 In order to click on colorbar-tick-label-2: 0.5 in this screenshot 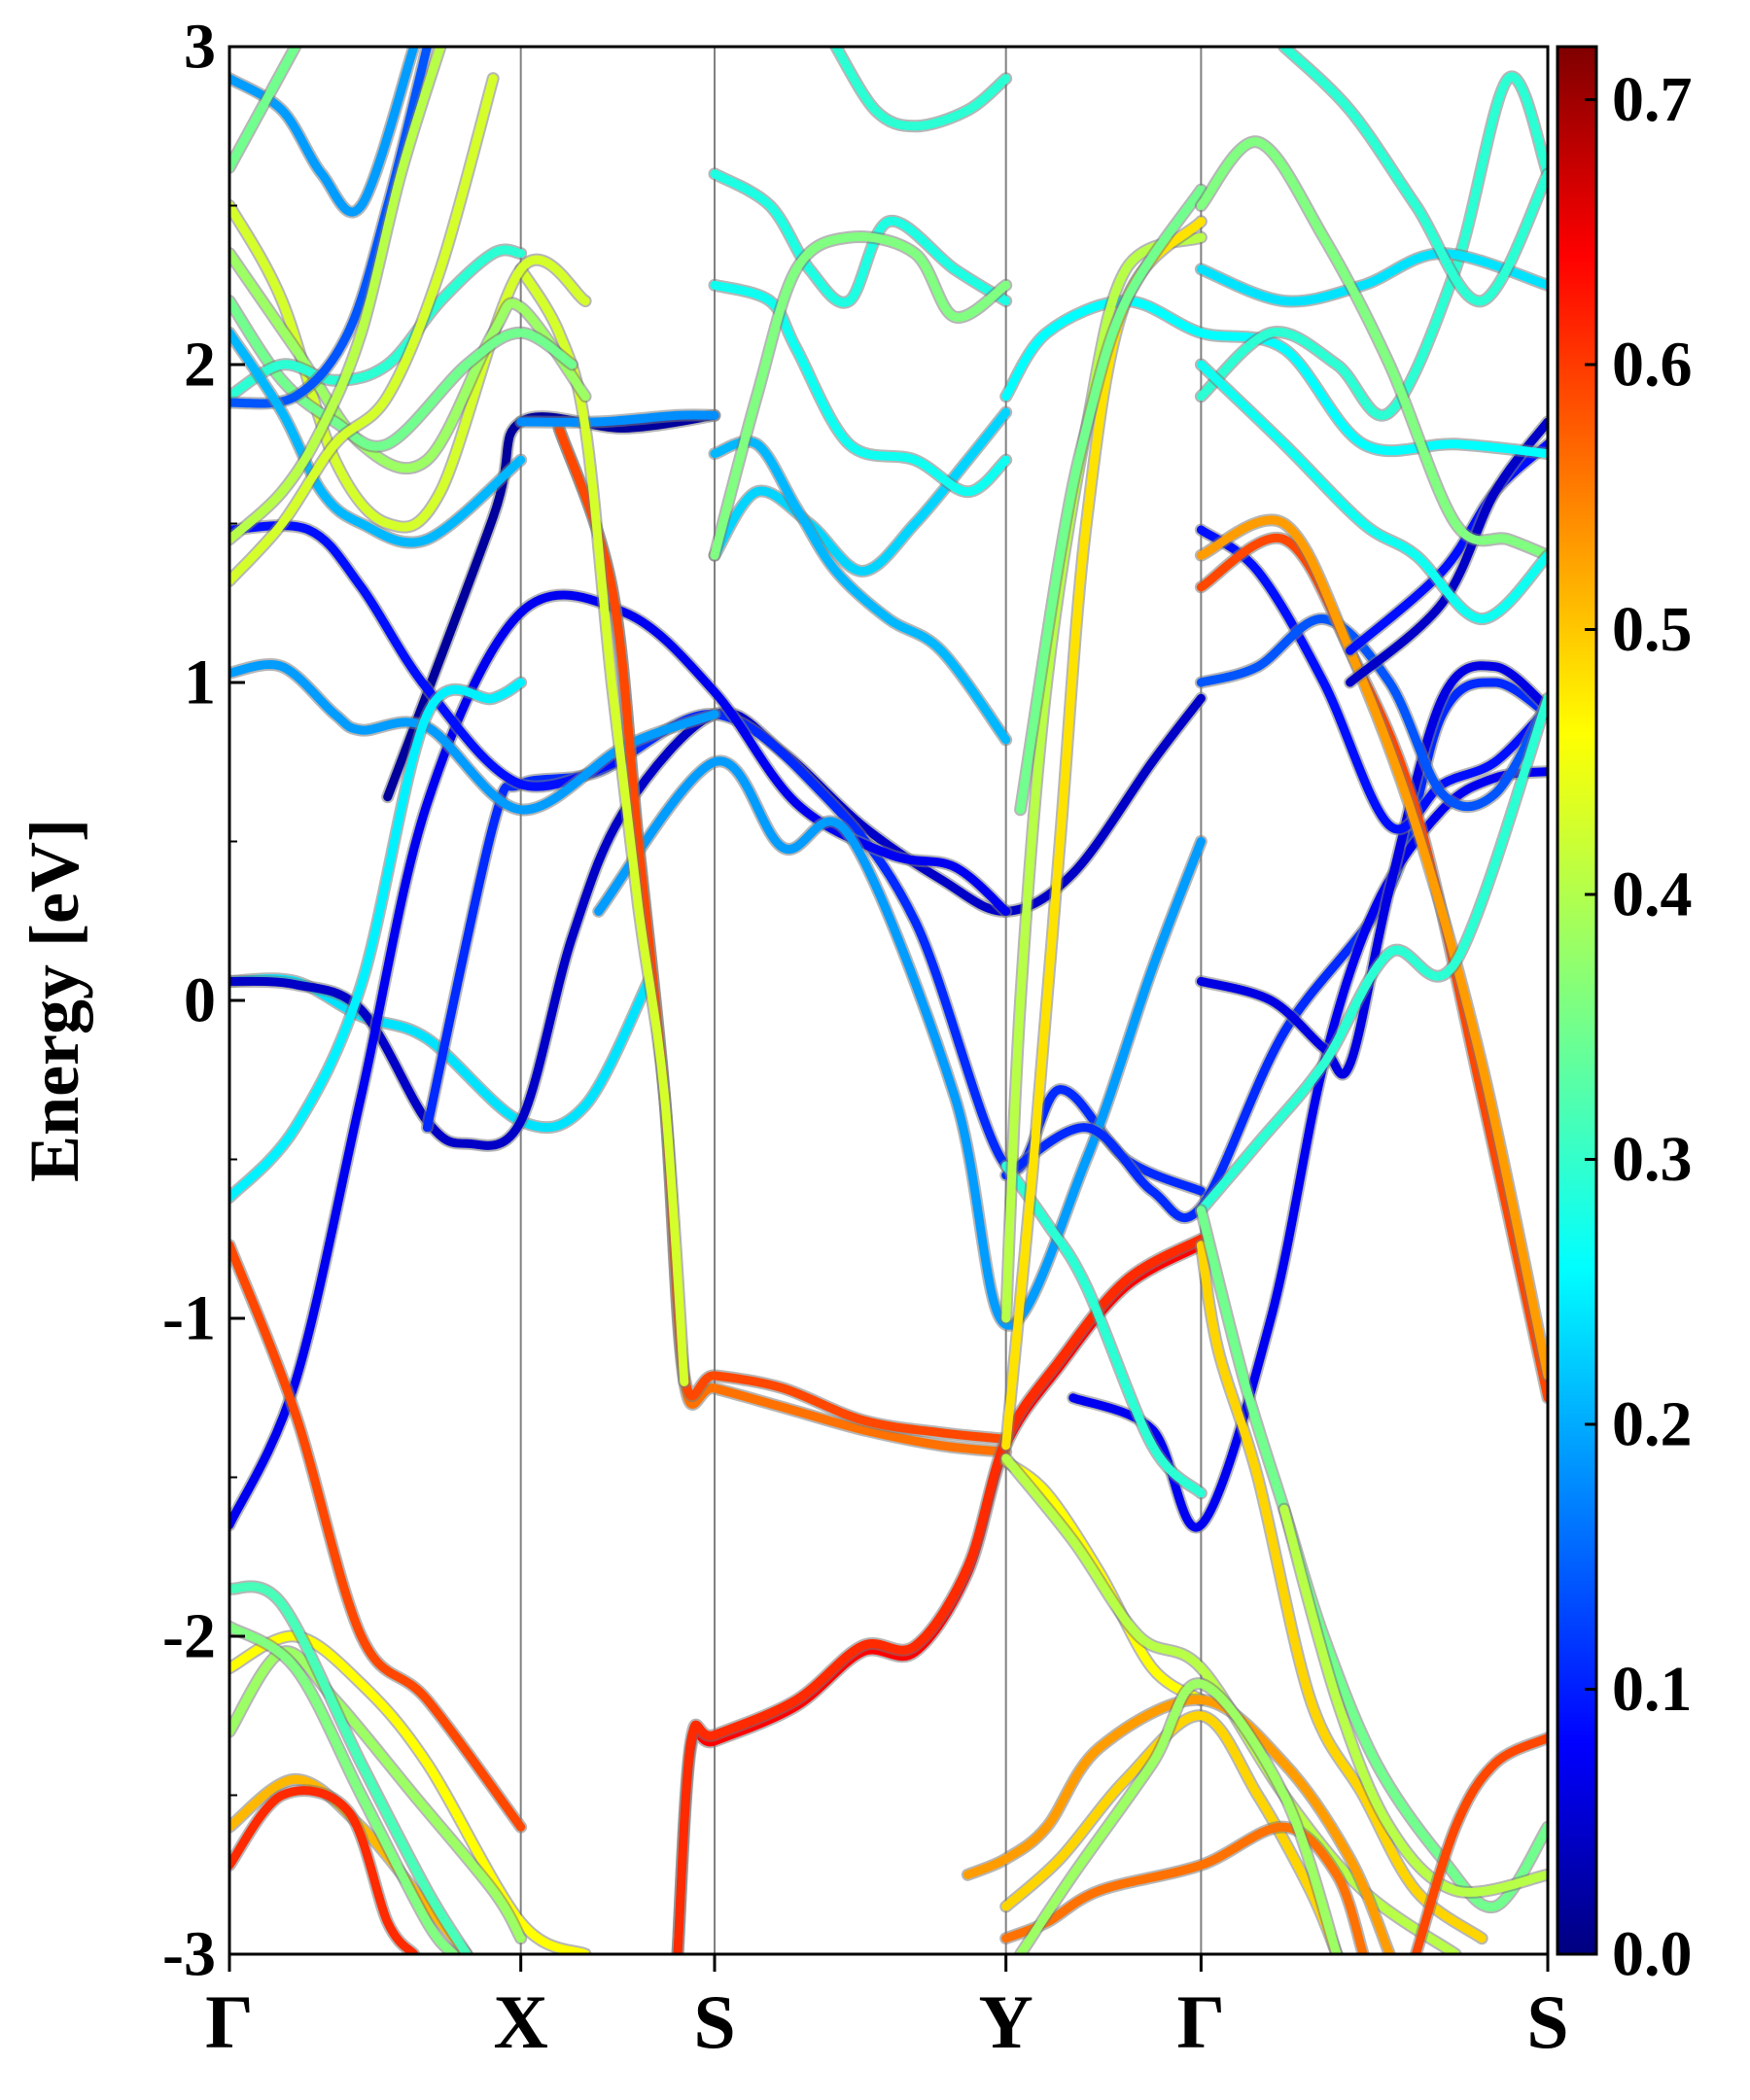, I will do `click(1652, 629)`.